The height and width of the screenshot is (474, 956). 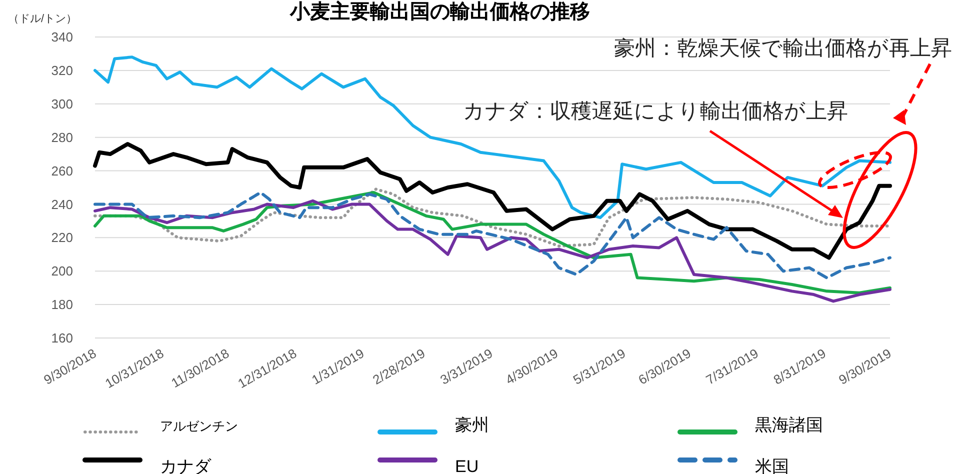 I want to click on y-tick-label: 160, so click(x=62, y=338).